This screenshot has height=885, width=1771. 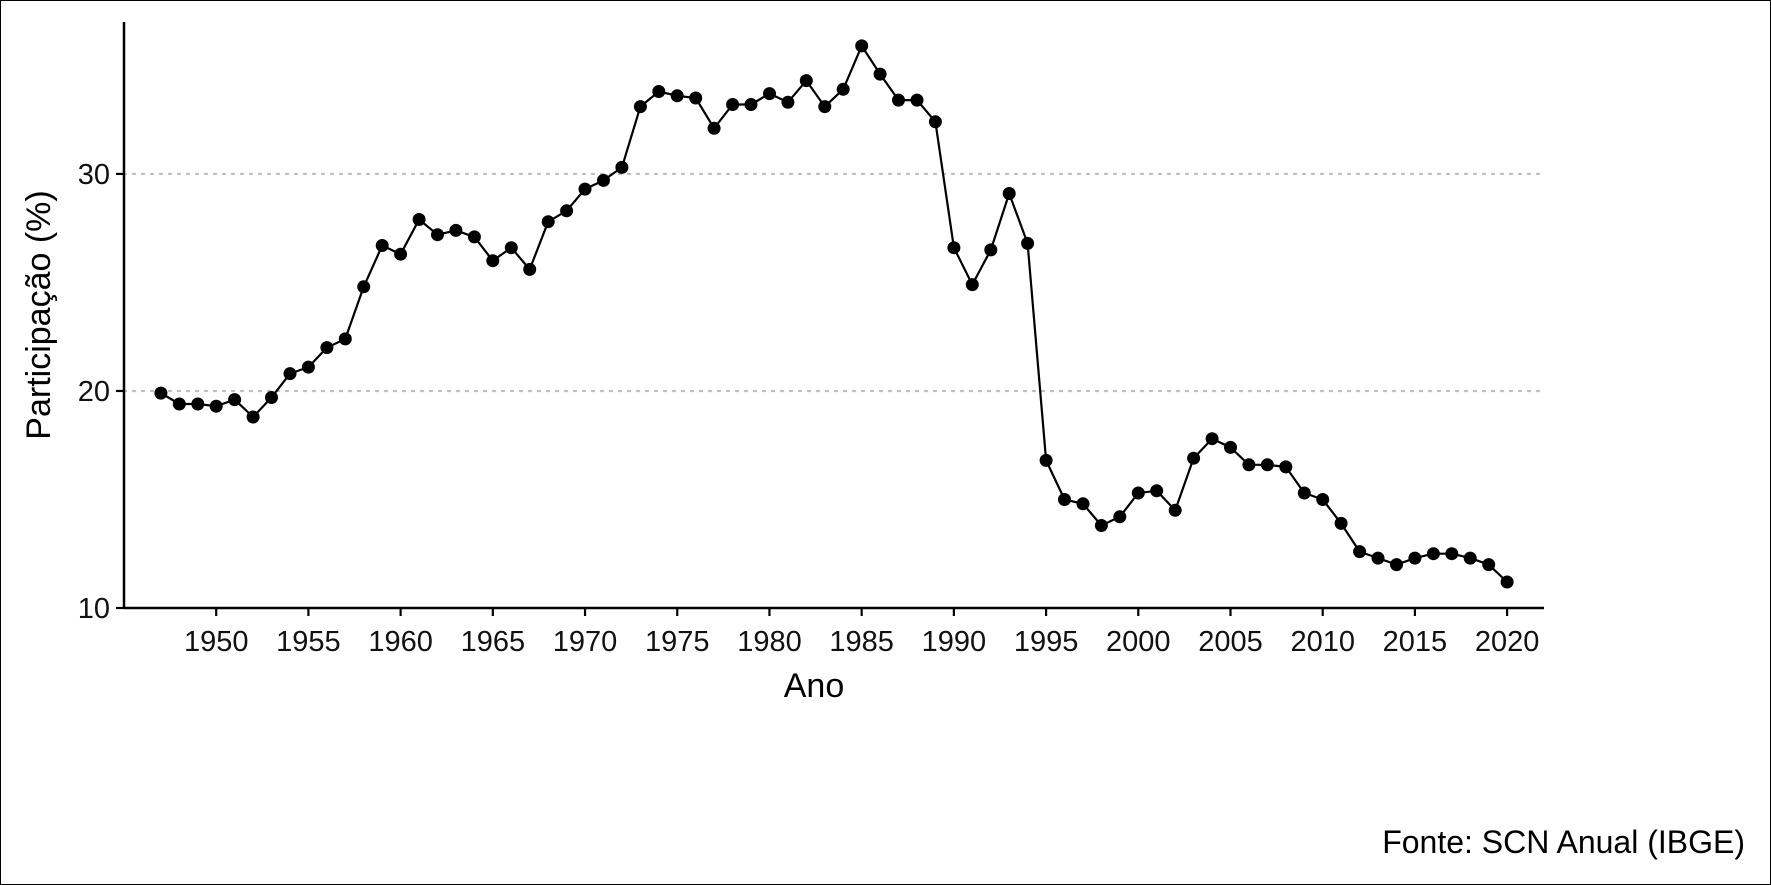 I want to click on x-tick-label: 2000, so click(x=1138, y=642).